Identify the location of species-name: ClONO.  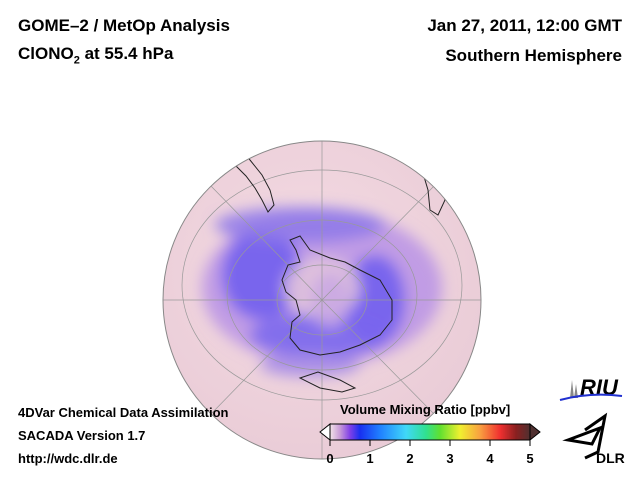
(46, 53).